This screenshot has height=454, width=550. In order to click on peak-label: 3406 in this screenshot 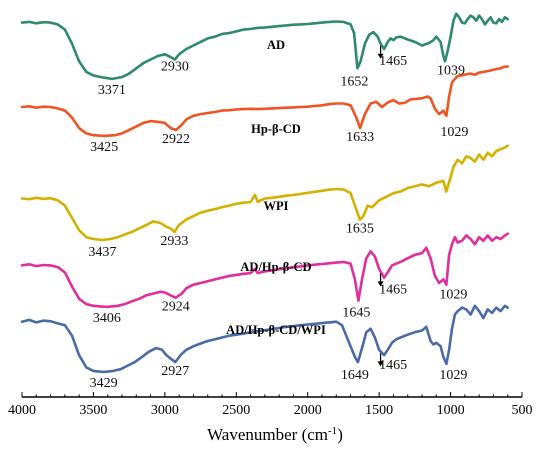, I will do `click(107, 318)`.